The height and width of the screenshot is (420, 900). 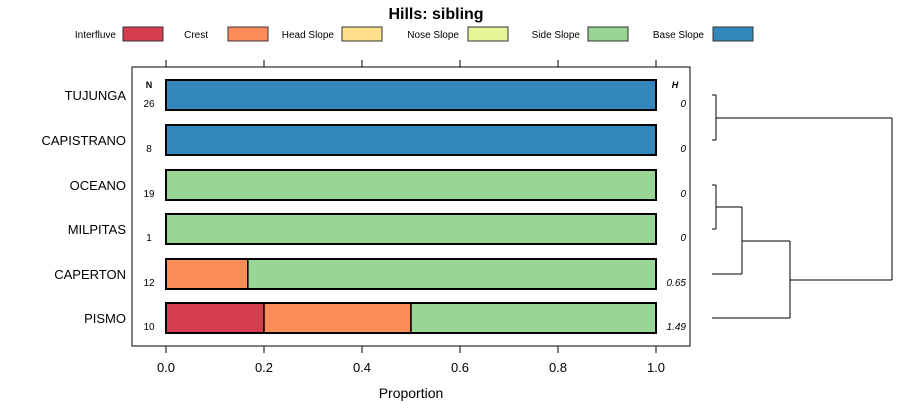 I want to click on n-value: 12, so click(x=149, y=283).